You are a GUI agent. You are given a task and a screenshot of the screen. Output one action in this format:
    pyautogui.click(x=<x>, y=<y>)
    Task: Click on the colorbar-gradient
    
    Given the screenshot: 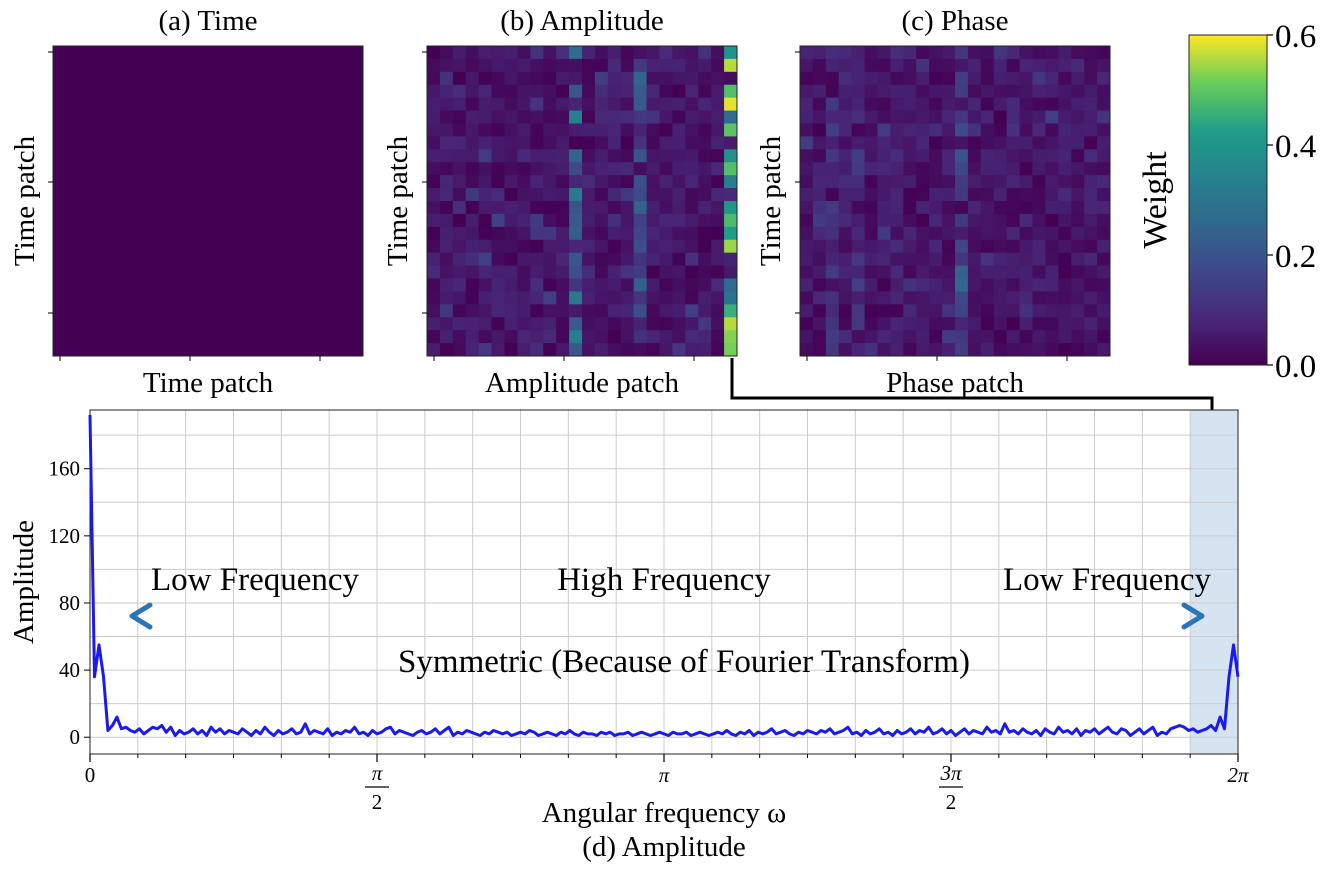 What is the action you would take?
    pyautogui.click(x=1228, y=200)
    